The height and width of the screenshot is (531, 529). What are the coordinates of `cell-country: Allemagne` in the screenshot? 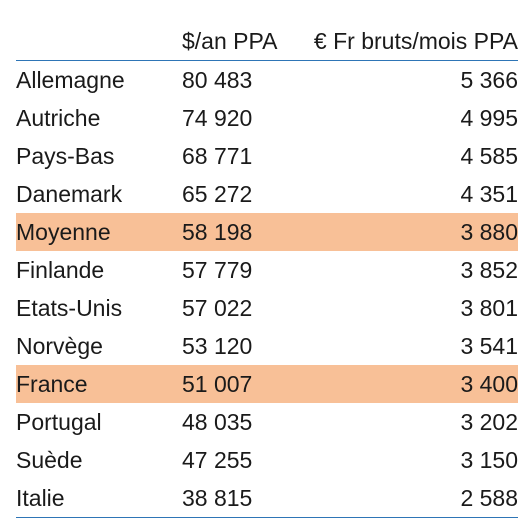 It's located at (70, 80).